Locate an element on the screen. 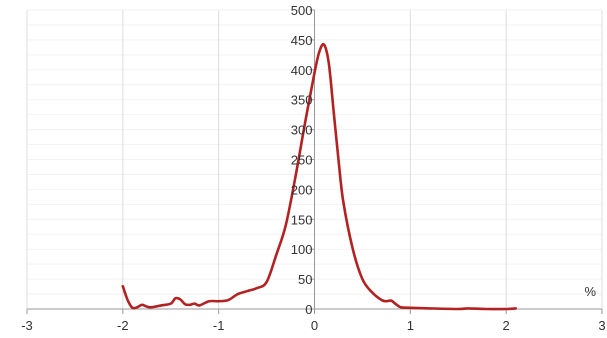 The height and width of the screenshot is (338, 607). x-tick-label: 0 is located at coordinates (314, 325).